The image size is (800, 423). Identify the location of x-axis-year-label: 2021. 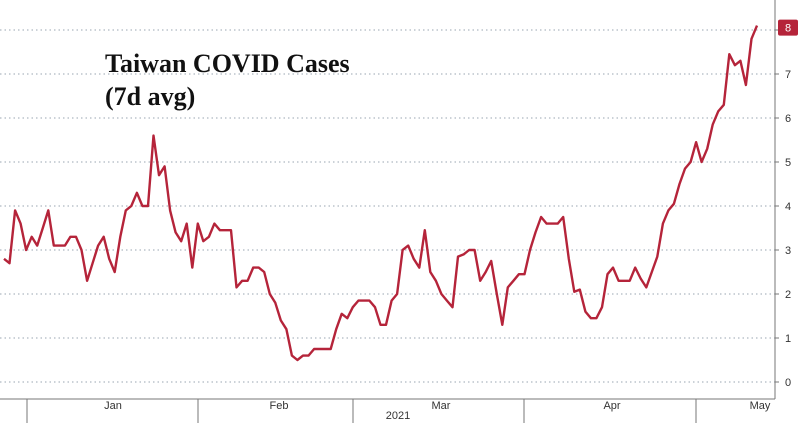
(398, 416).